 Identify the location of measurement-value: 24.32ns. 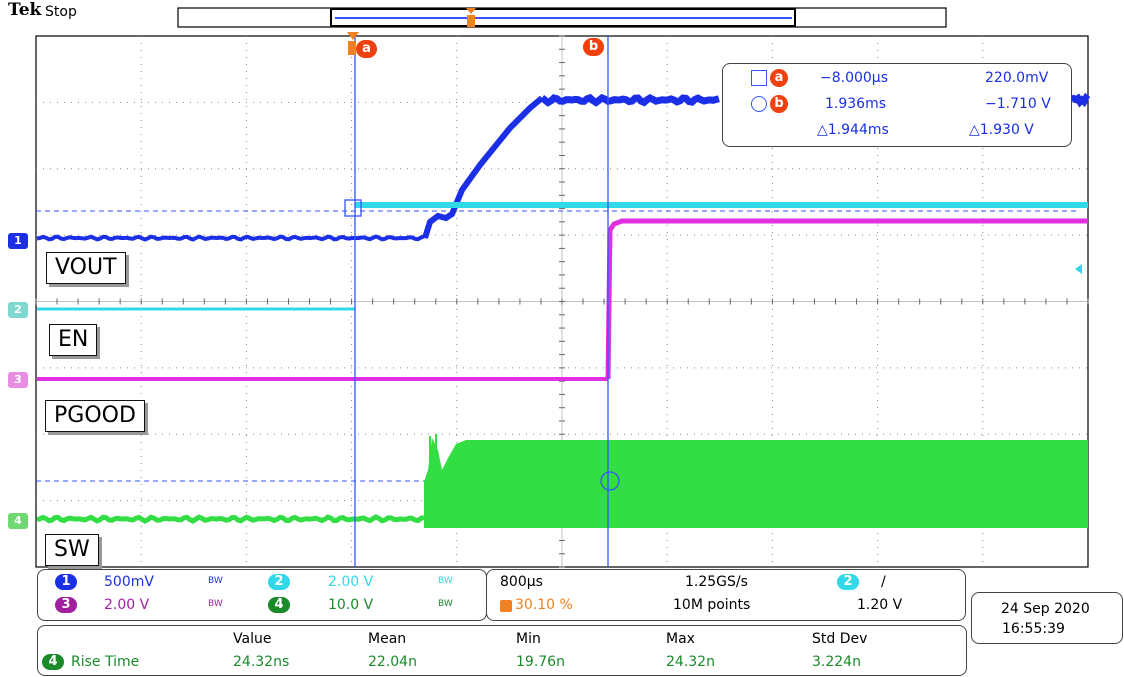
(261, 662).